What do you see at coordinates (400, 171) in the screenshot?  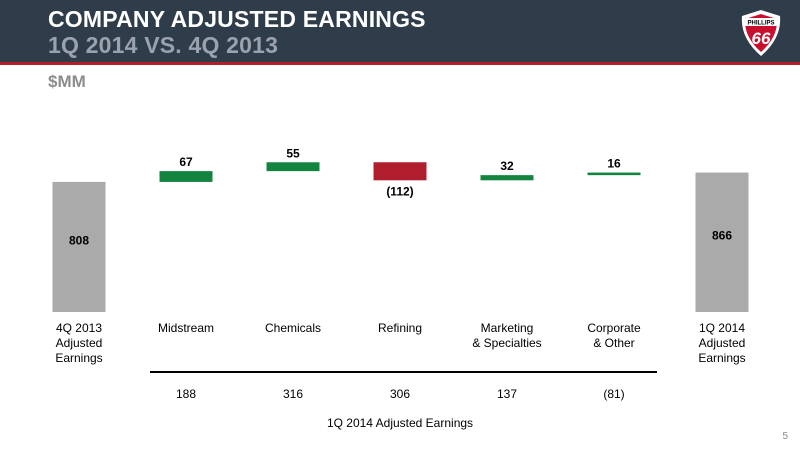 I see `bar-decrease` at bounding box center [400, 171].